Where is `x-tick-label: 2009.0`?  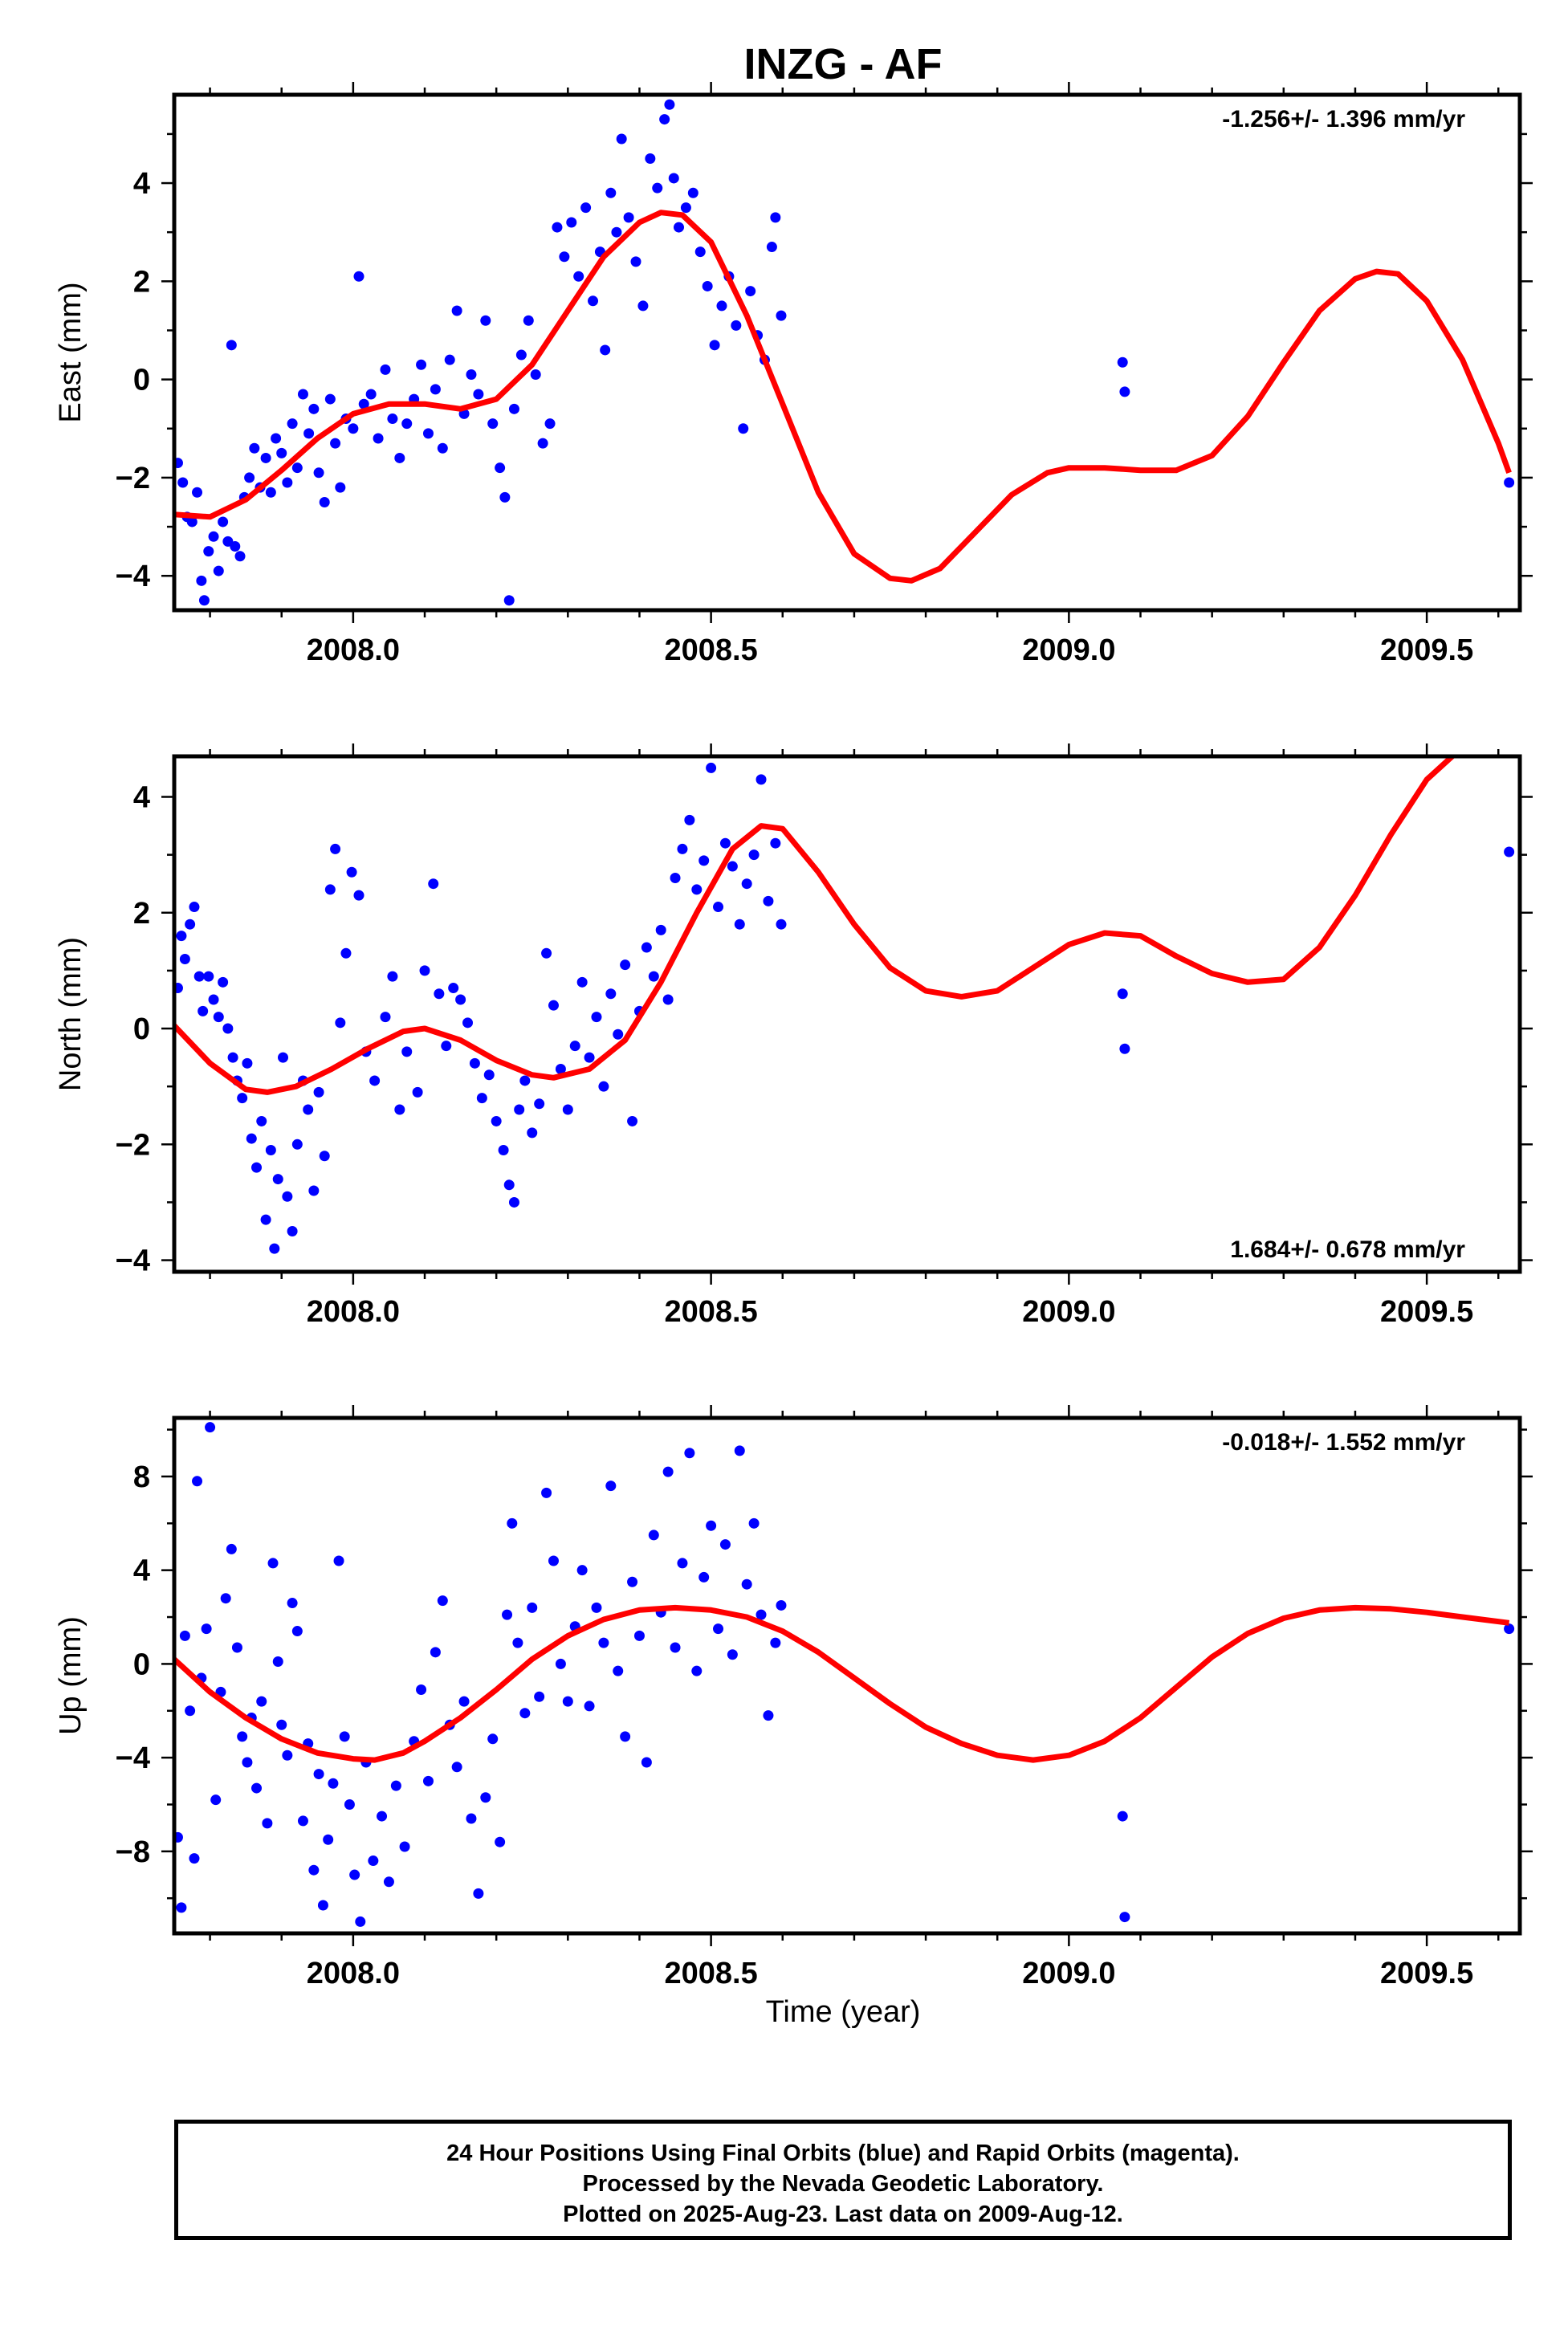 x-tick-label: 2009.0 is located at coordinates (1068, 1973).